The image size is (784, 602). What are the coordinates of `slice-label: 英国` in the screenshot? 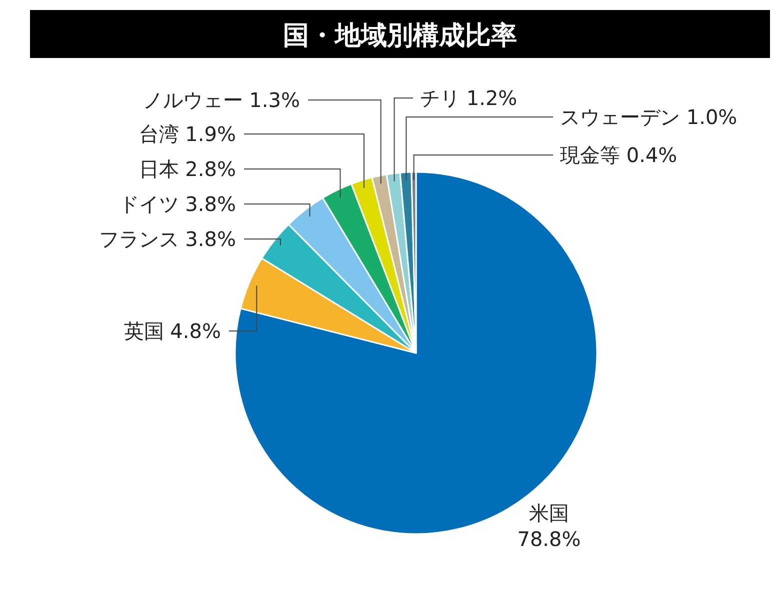 It's located at (144, 331).